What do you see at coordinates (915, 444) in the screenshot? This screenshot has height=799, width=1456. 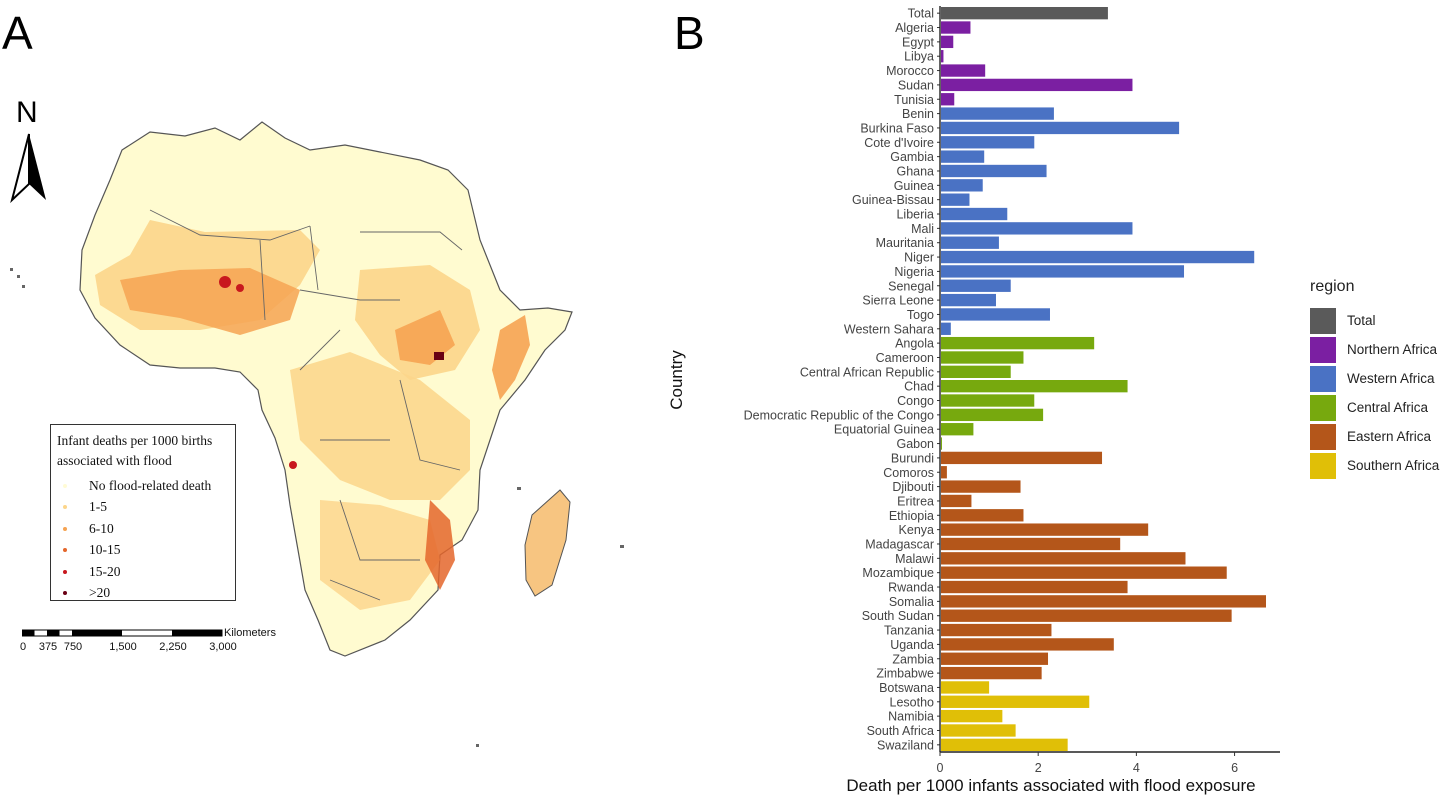 I see `country-label: Gabon` at bounding box center [915, 444].